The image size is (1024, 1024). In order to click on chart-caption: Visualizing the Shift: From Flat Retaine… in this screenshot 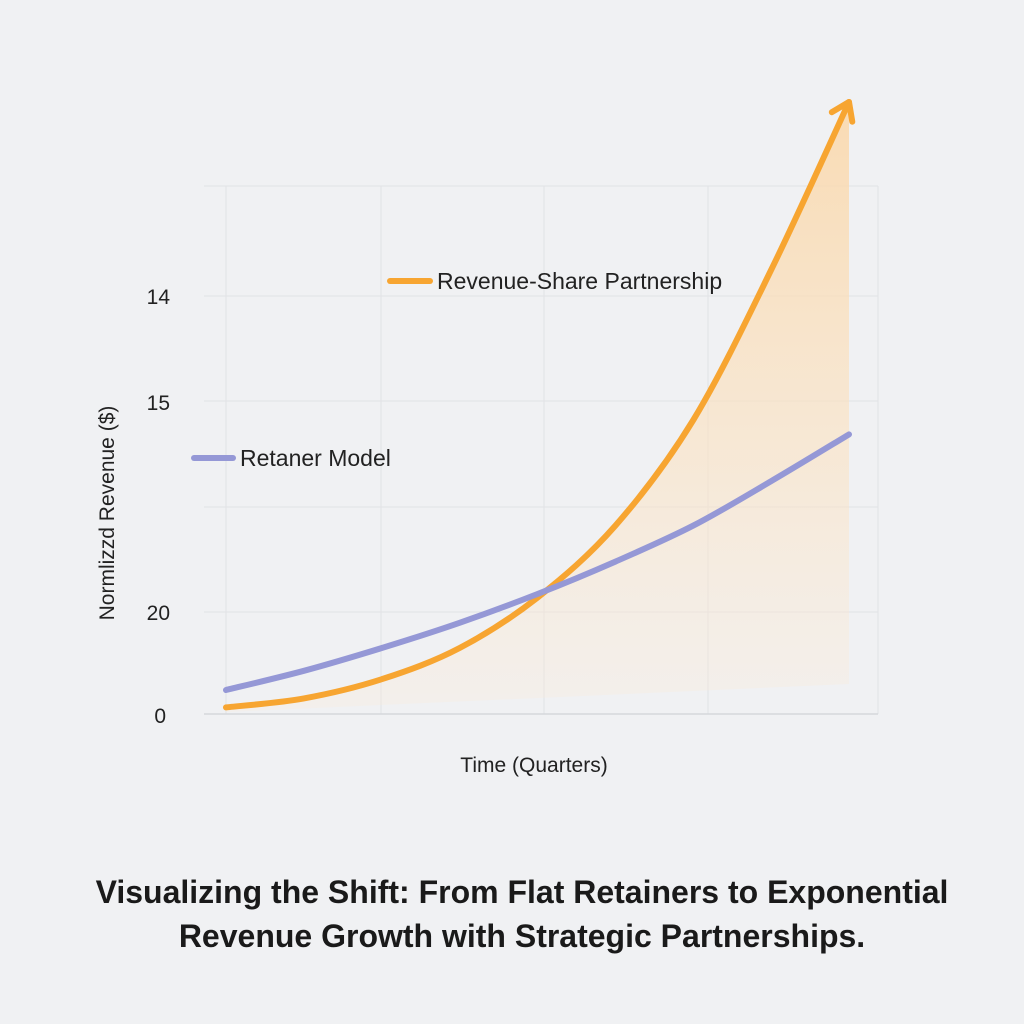, I will do `click(522, 914)`.